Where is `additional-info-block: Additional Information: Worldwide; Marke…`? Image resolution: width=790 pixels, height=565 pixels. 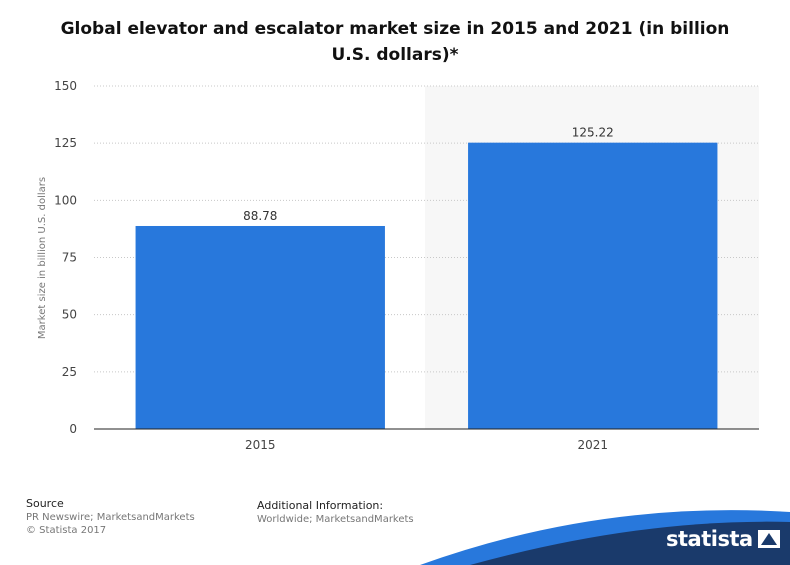
additional-info-block: Additional Information: Worldwide; Marke… is located at coordinates (335, 512).